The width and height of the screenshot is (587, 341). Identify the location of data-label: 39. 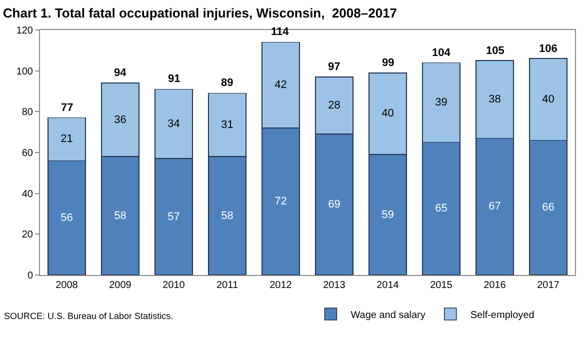
(441, 102).